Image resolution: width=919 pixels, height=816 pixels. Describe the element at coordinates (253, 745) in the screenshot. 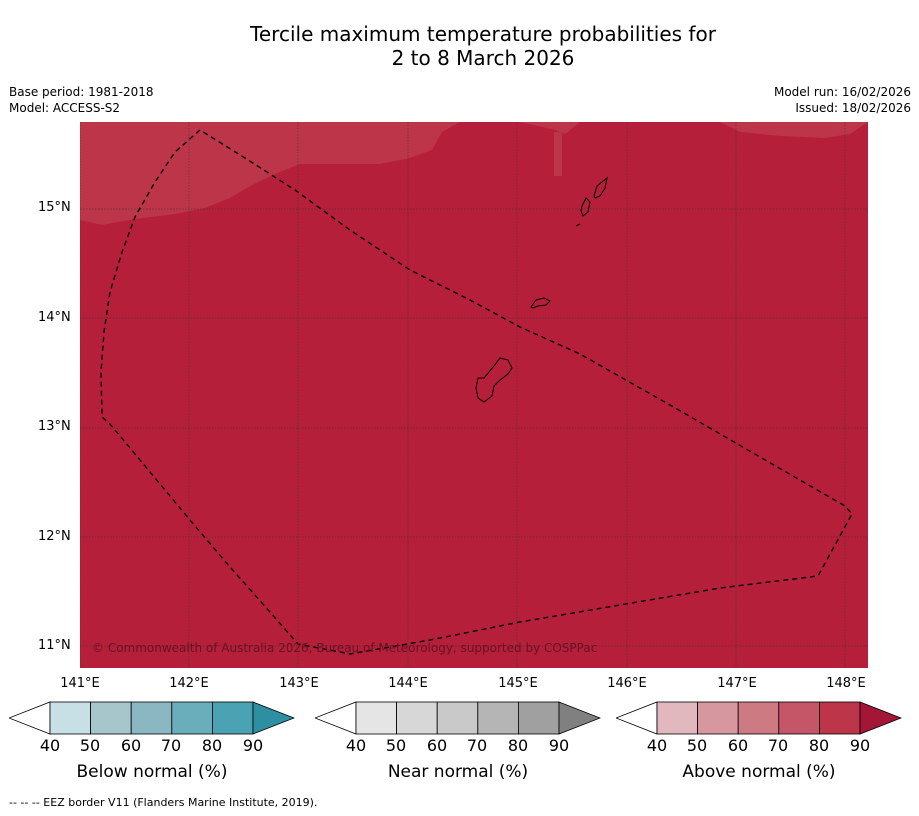

I see `colorbar-below-tick-90: 90` at that location.